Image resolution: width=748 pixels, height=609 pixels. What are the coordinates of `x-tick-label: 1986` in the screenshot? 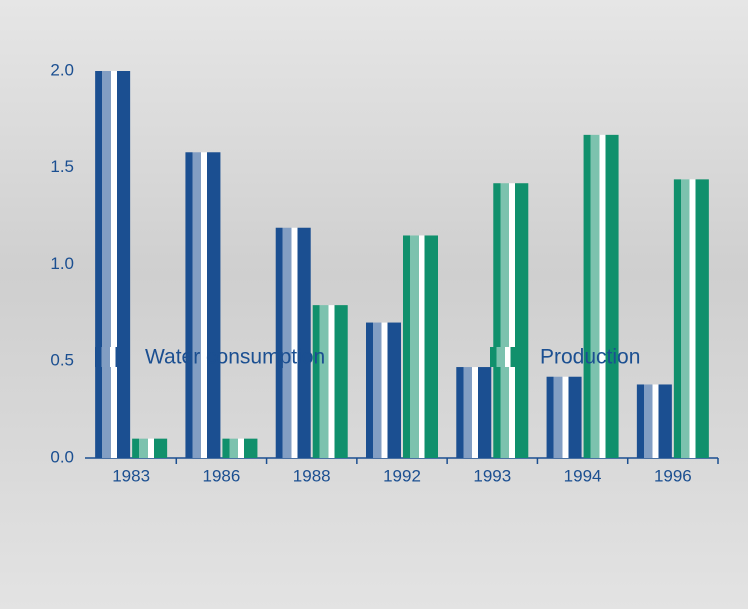 It's located at (222, 475).